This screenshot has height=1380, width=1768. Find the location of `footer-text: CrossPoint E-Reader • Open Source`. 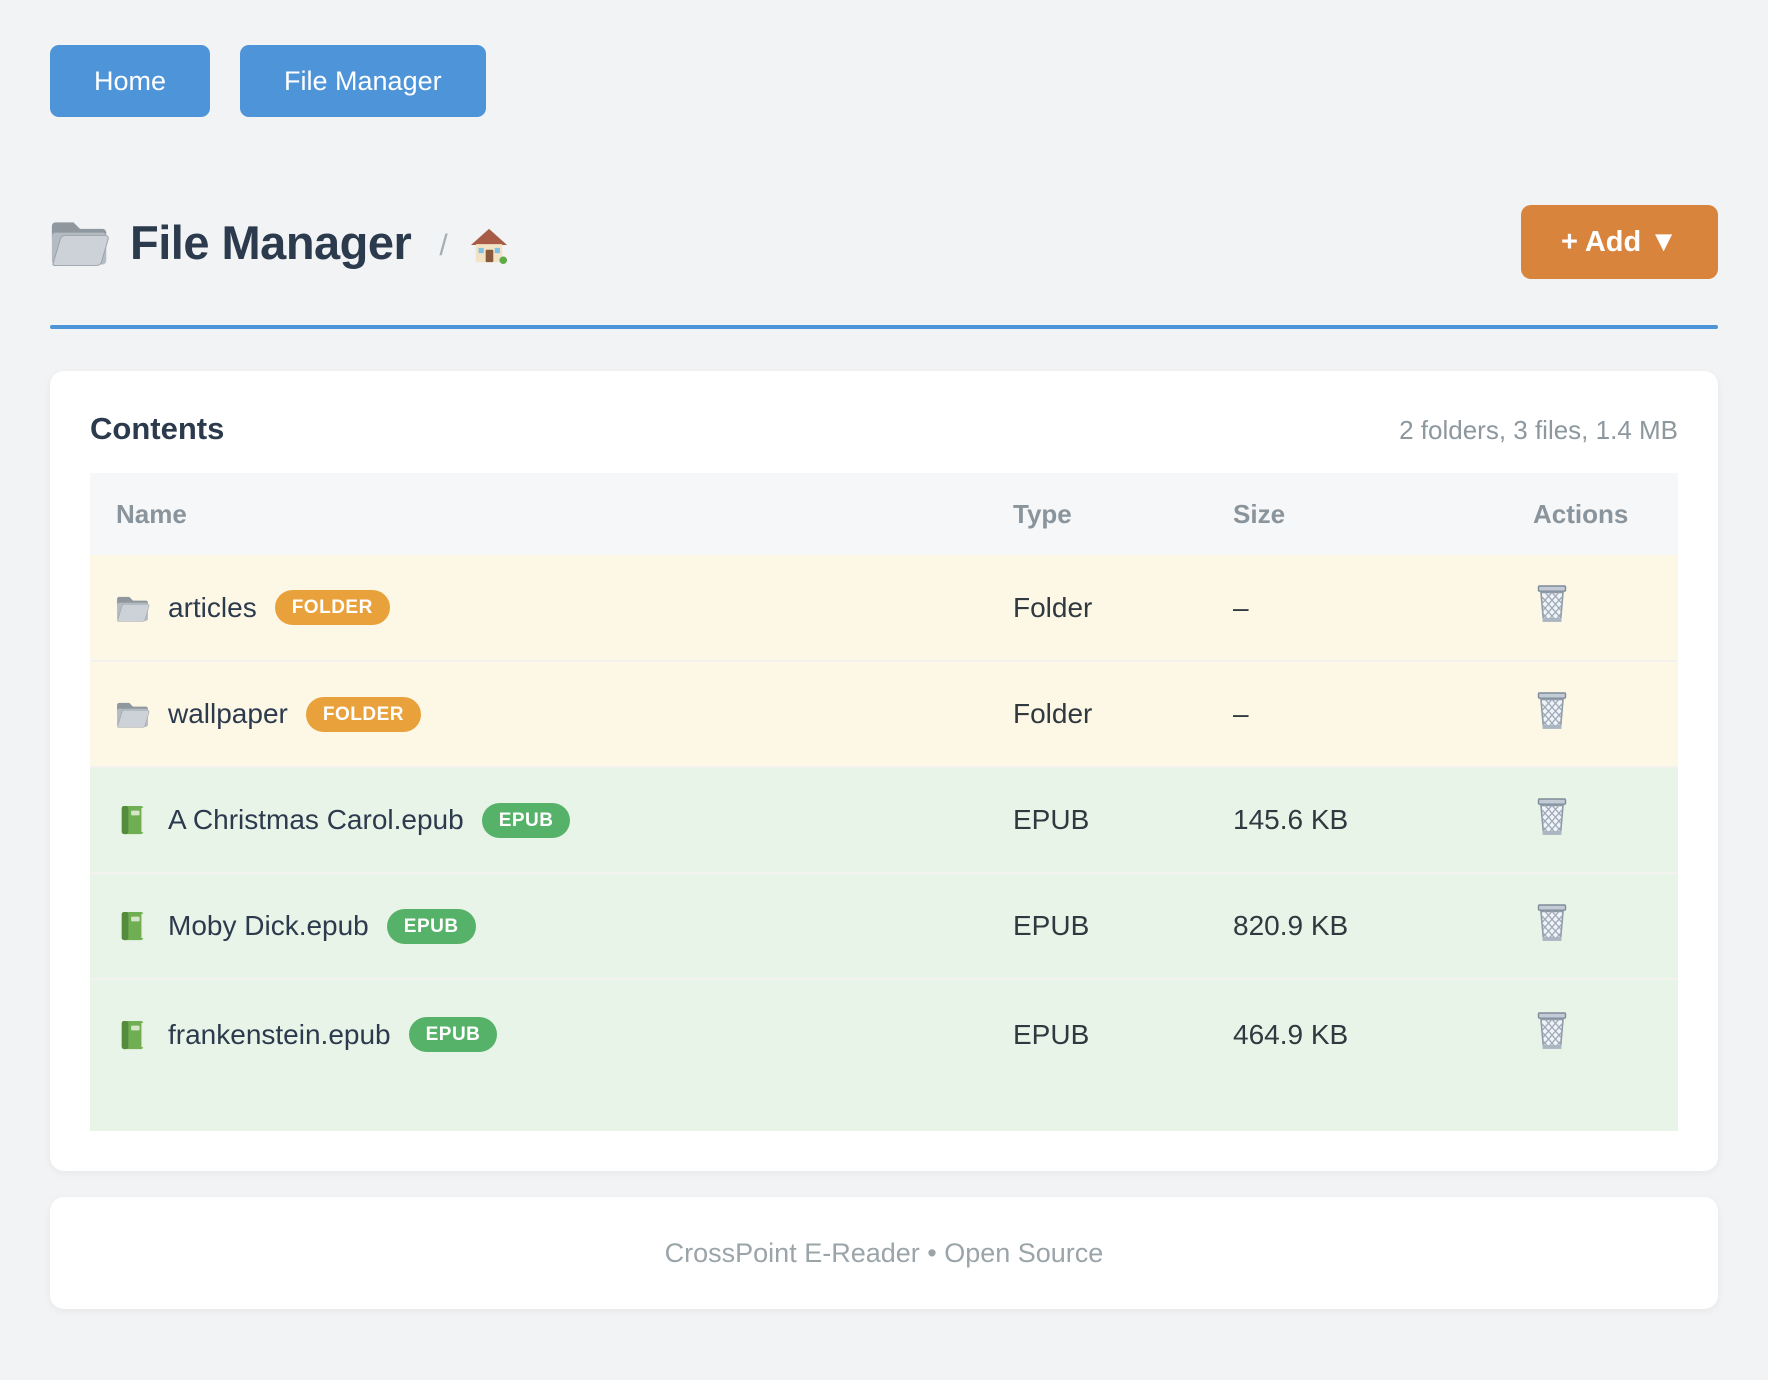

footer-text: CrossPoint E-Reader • Open Source is located at coordinates (884, 1252).